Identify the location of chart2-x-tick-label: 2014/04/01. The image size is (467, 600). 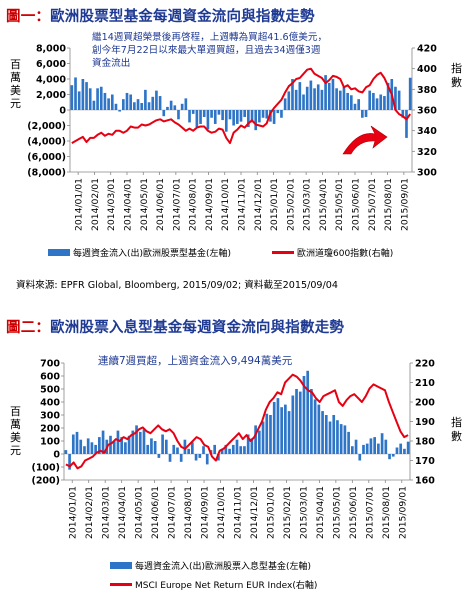
(122, 512).